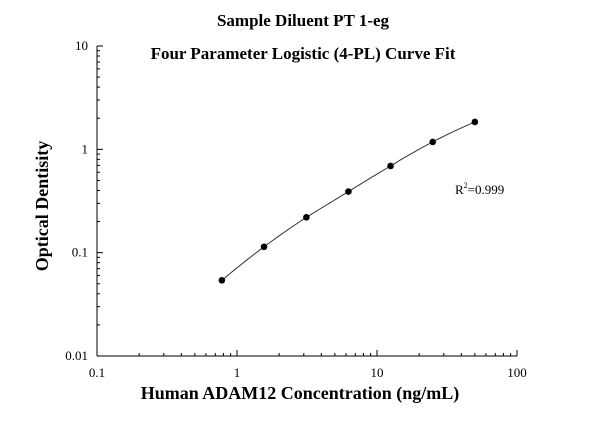  What do you see at coordinates (97, 372) in the screenshot?
I see `x-tick-label: 0.1` at bounding box center [97, 372].